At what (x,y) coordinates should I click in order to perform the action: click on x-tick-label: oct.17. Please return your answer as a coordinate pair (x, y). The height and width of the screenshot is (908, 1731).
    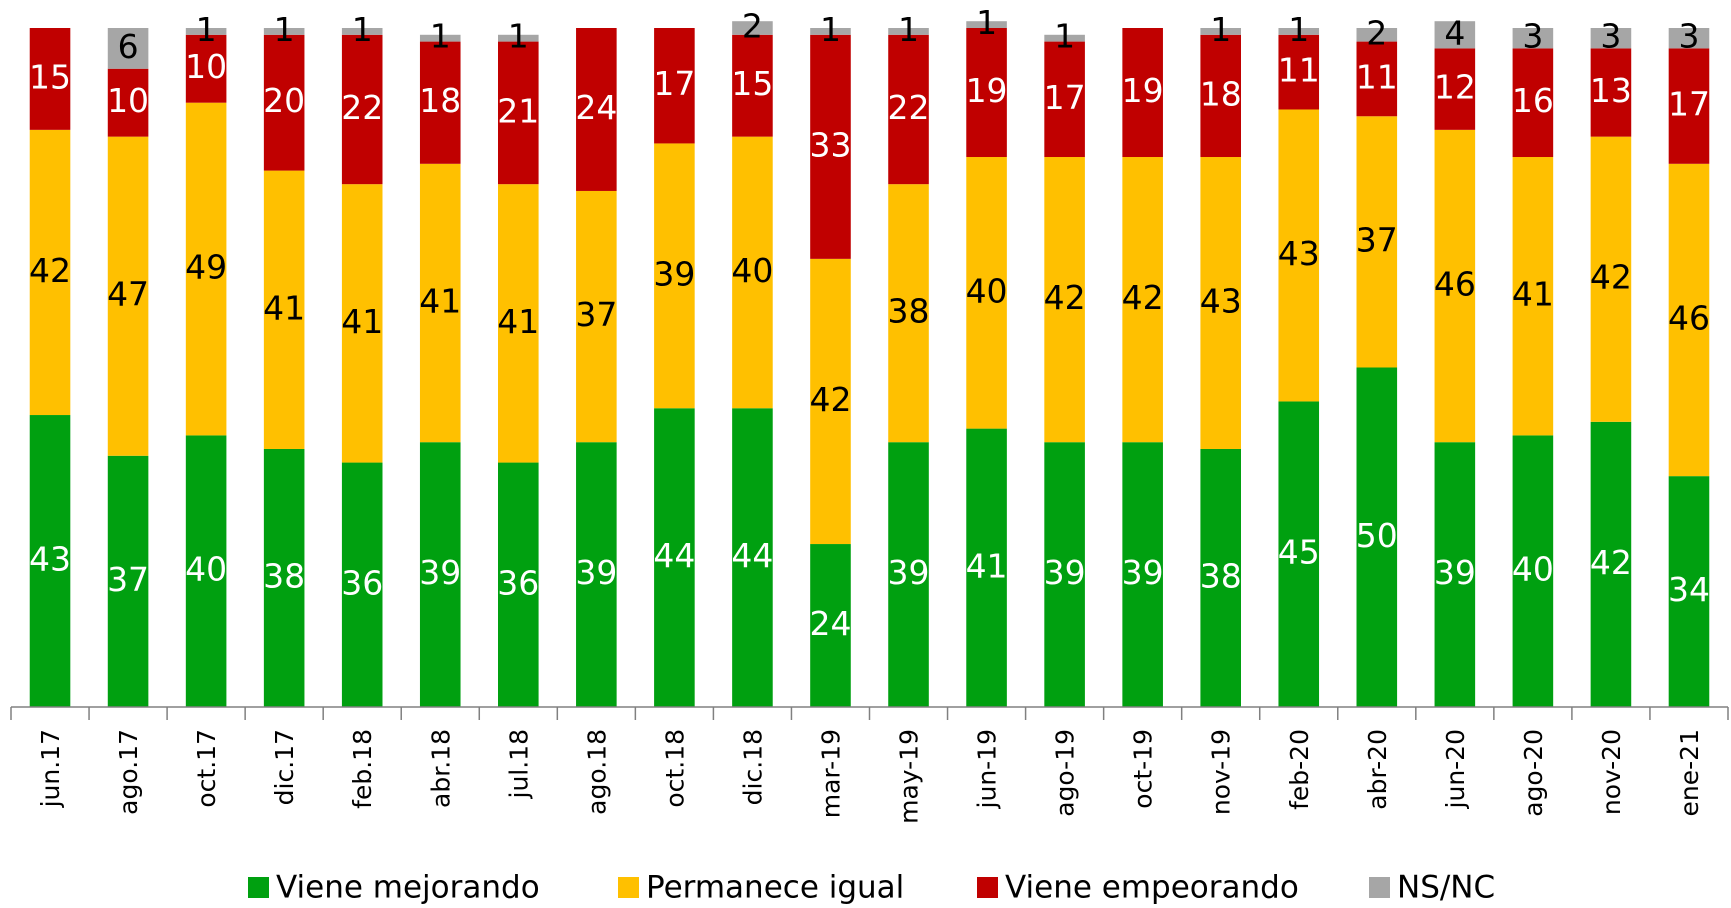
    Looking at the image, I should click on (206, 768).